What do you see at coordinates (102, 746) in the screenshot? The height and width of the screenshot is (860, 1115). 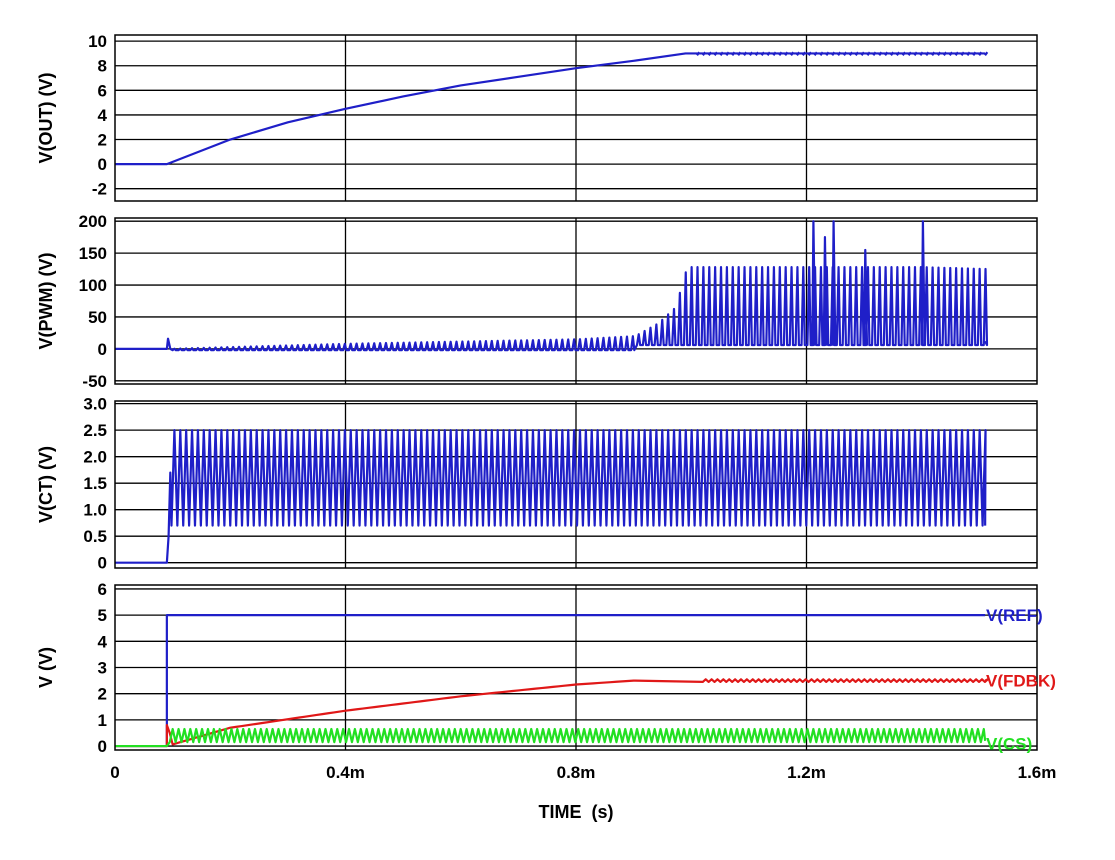 I see `y-tick-label-p4-6: 0` at bounding box center [102, 746].